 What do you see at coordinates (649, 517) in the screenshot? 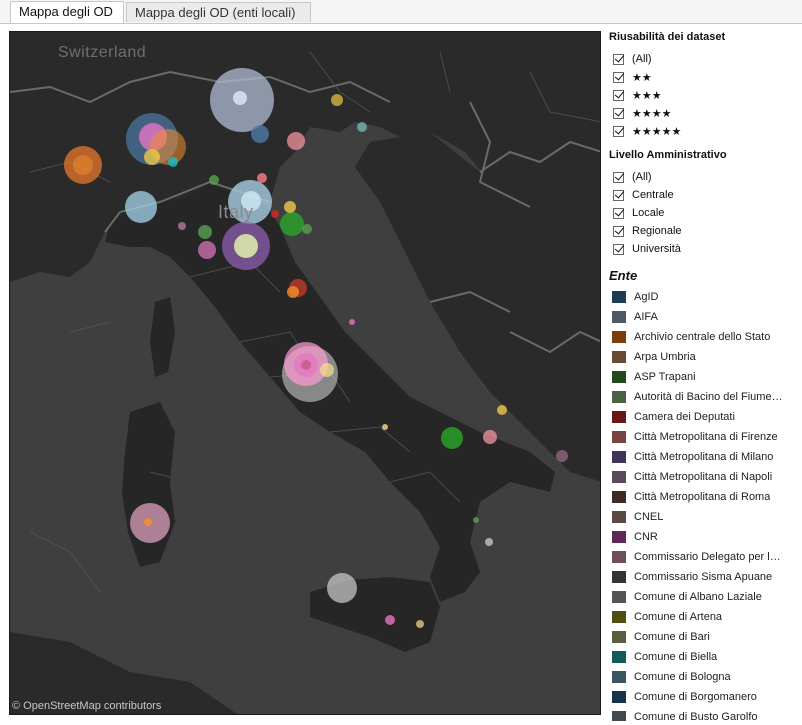
I see `legend-label: CNEL` at bounding box center [649, 517].